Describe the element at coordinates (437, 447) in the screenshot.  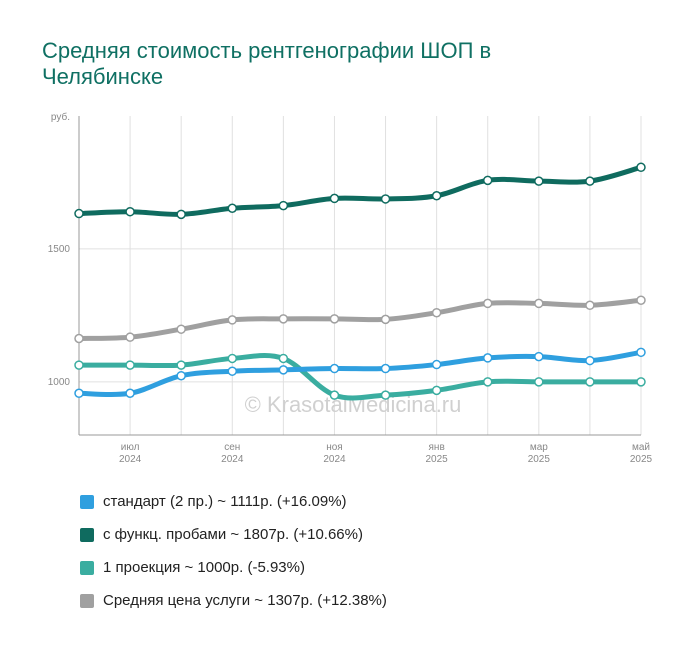
I see `x-tick-label-month: янв` at that location.